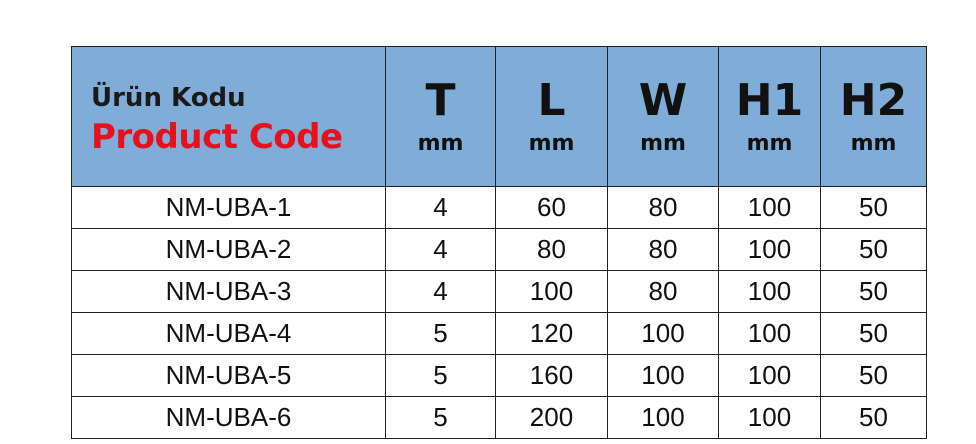 This screenshot has height=444, width=976. I want to click on table-row: NM-UBA-3 4 100 80 100 50, so click(499, 291).